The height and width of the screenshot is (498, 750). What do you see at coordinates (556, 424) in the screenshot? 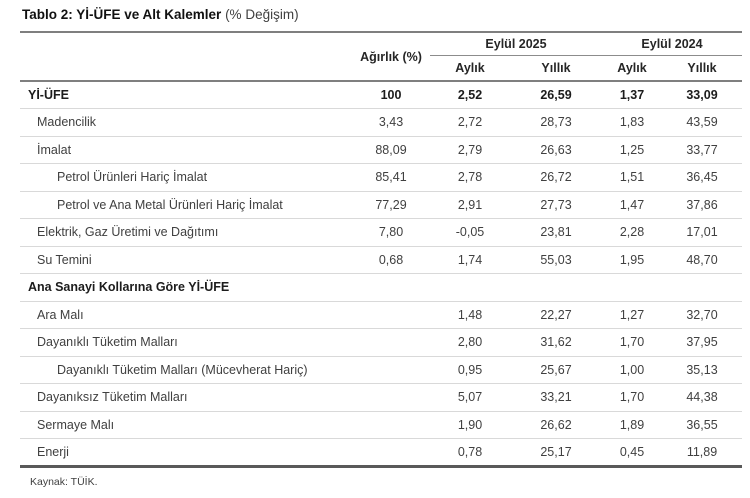
I see `cell-value: 26,62` at bounding box center [556, 424].